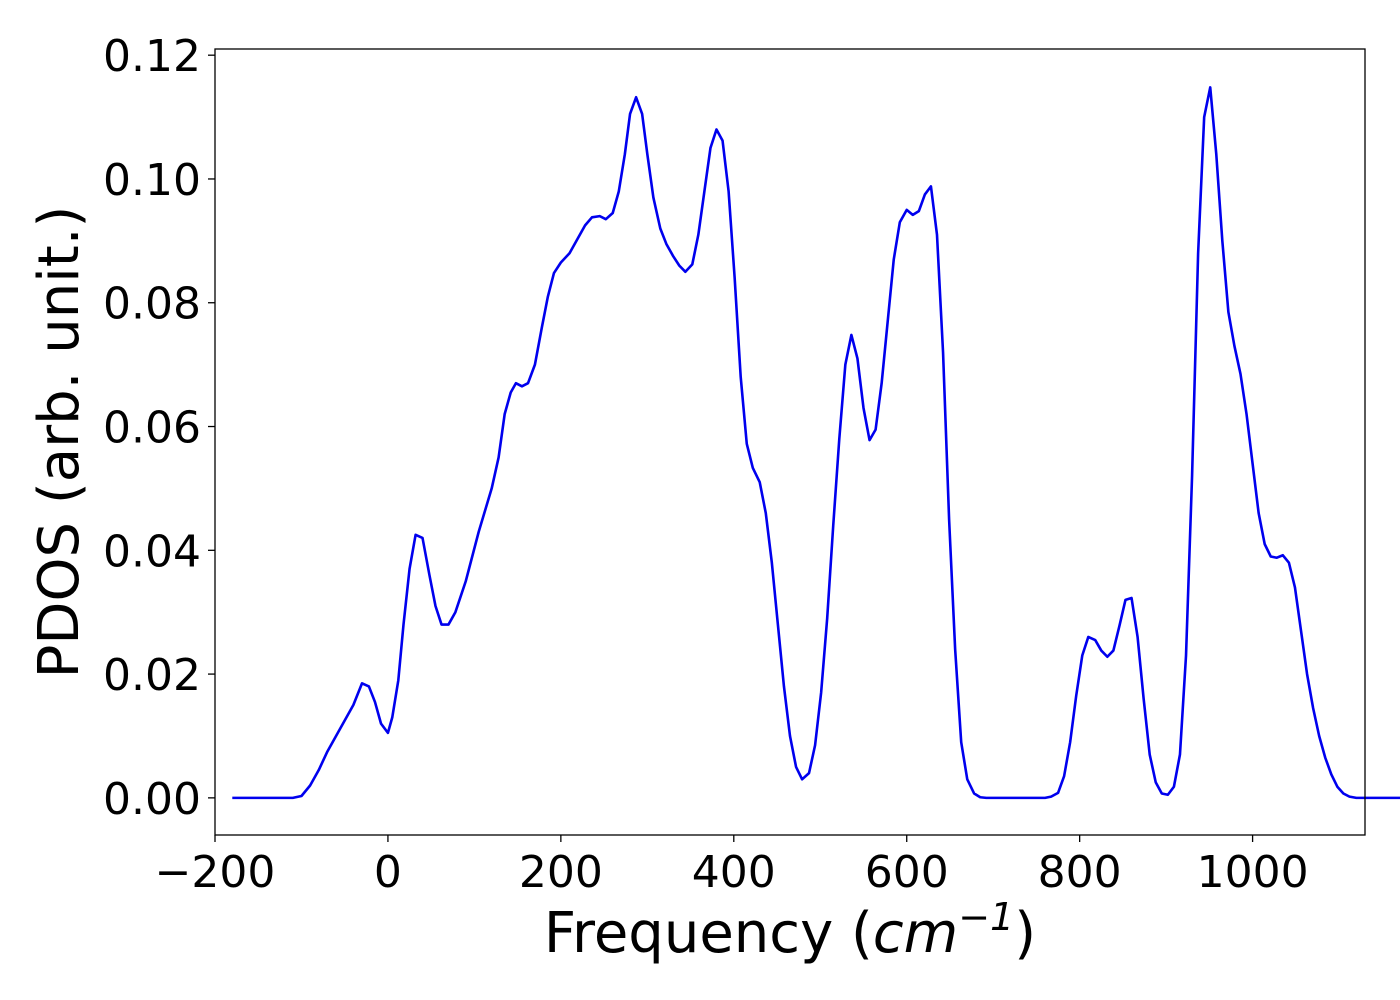 The height and width of the screenshot is (1000, 1400). Describe the element at coordinates (708, 933) in the screenshot. I see `x-axis-label-main: Frequency (` at that location.